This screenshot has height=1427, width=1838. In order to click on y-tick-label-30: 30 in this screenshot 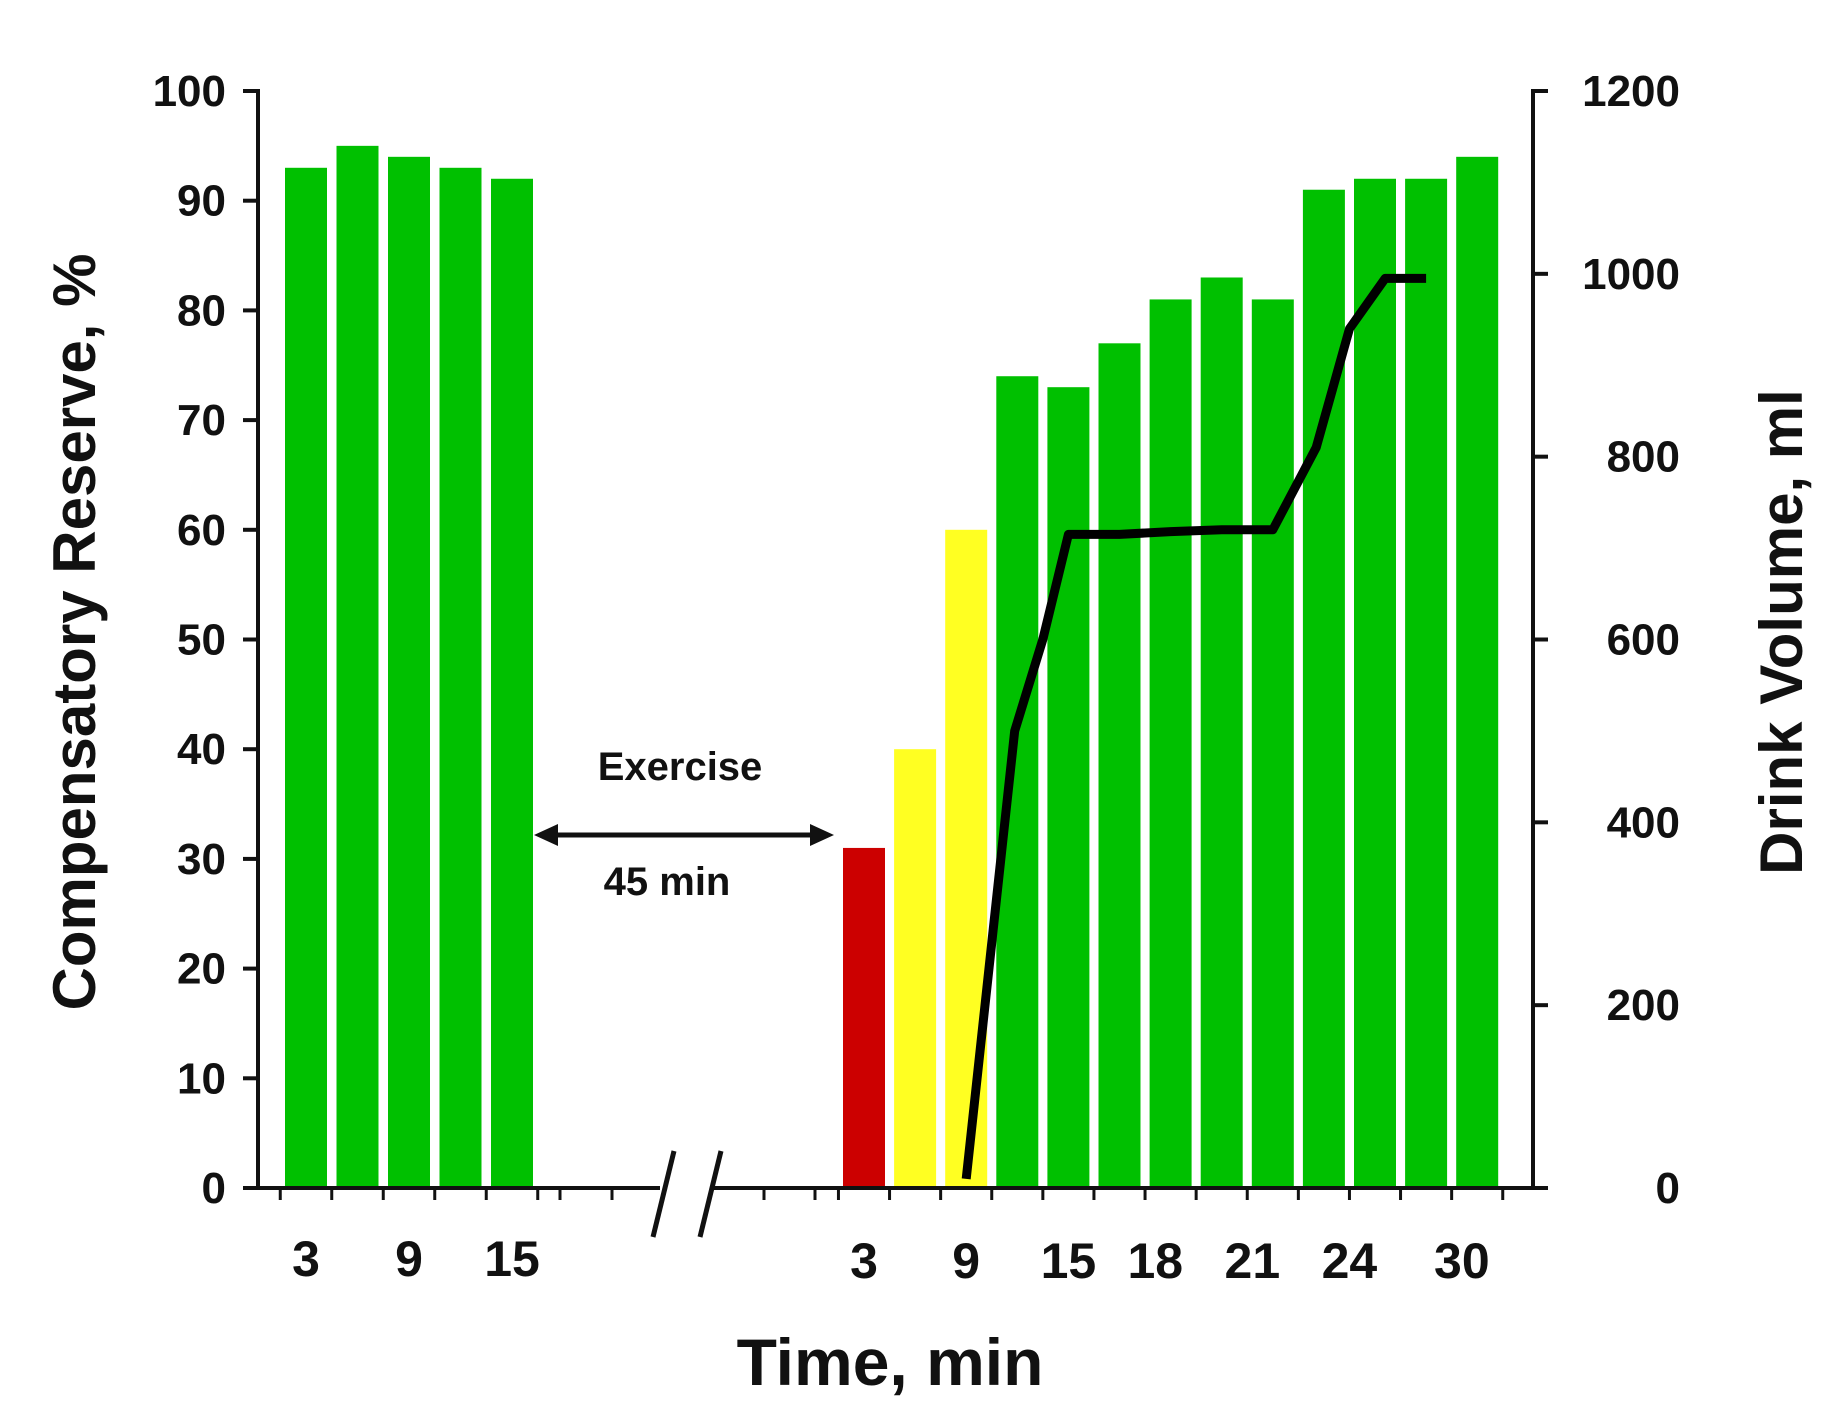, I will do `click(201, 859)`.